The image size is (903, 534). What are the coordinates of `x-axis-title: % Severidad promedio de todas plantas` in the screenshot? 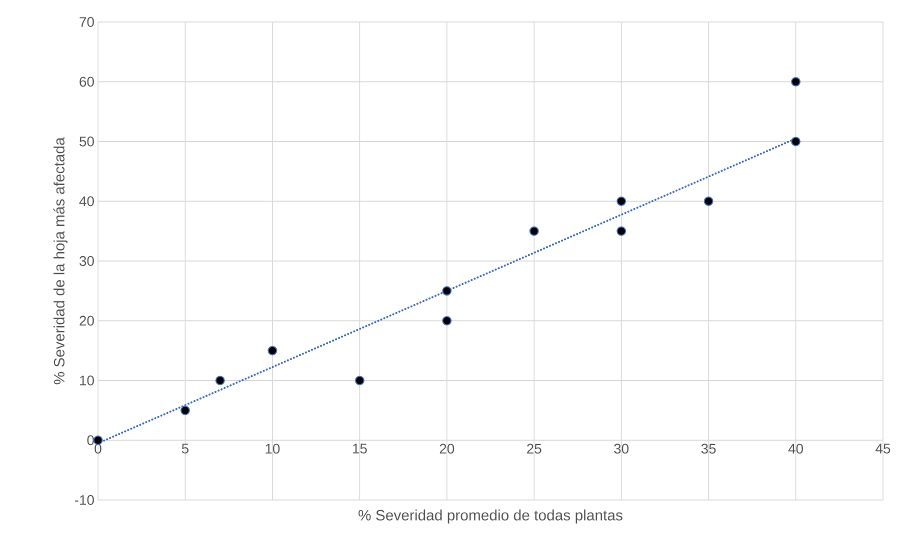 It's located at (490, 517).